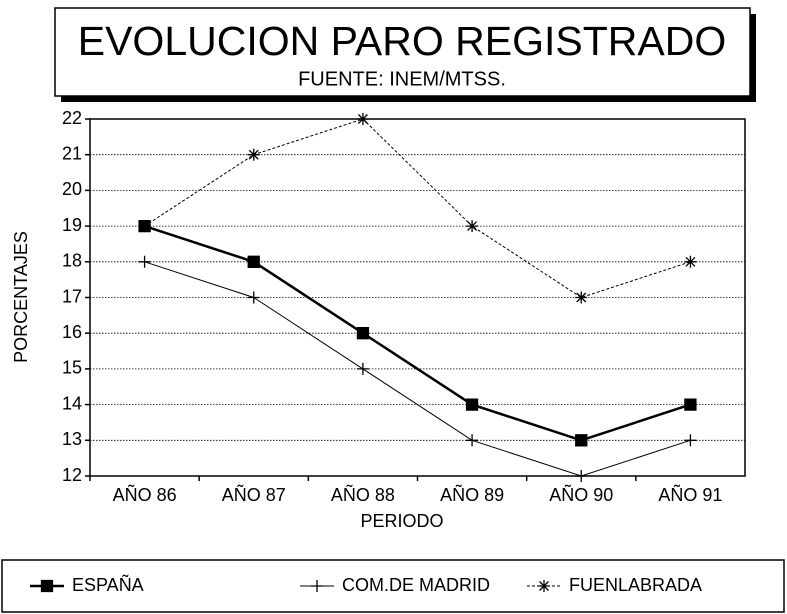  I want to click on x-axis-label: PERIODO, so click(401, 521).